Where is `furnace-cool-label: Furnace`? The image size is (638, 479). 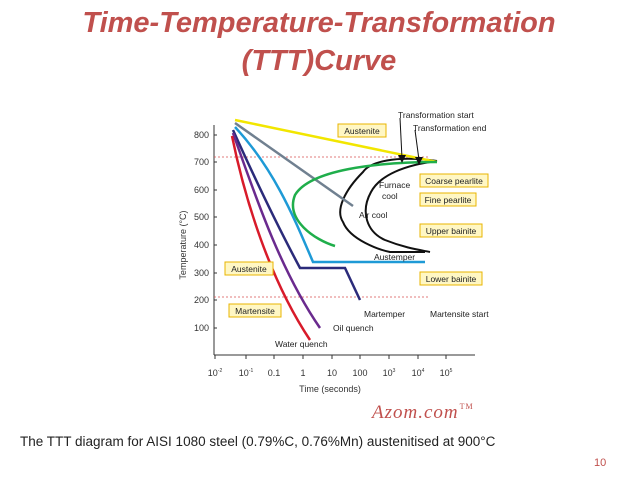 furnace-cool-label: Furnace is located at coordinates (394, 185).